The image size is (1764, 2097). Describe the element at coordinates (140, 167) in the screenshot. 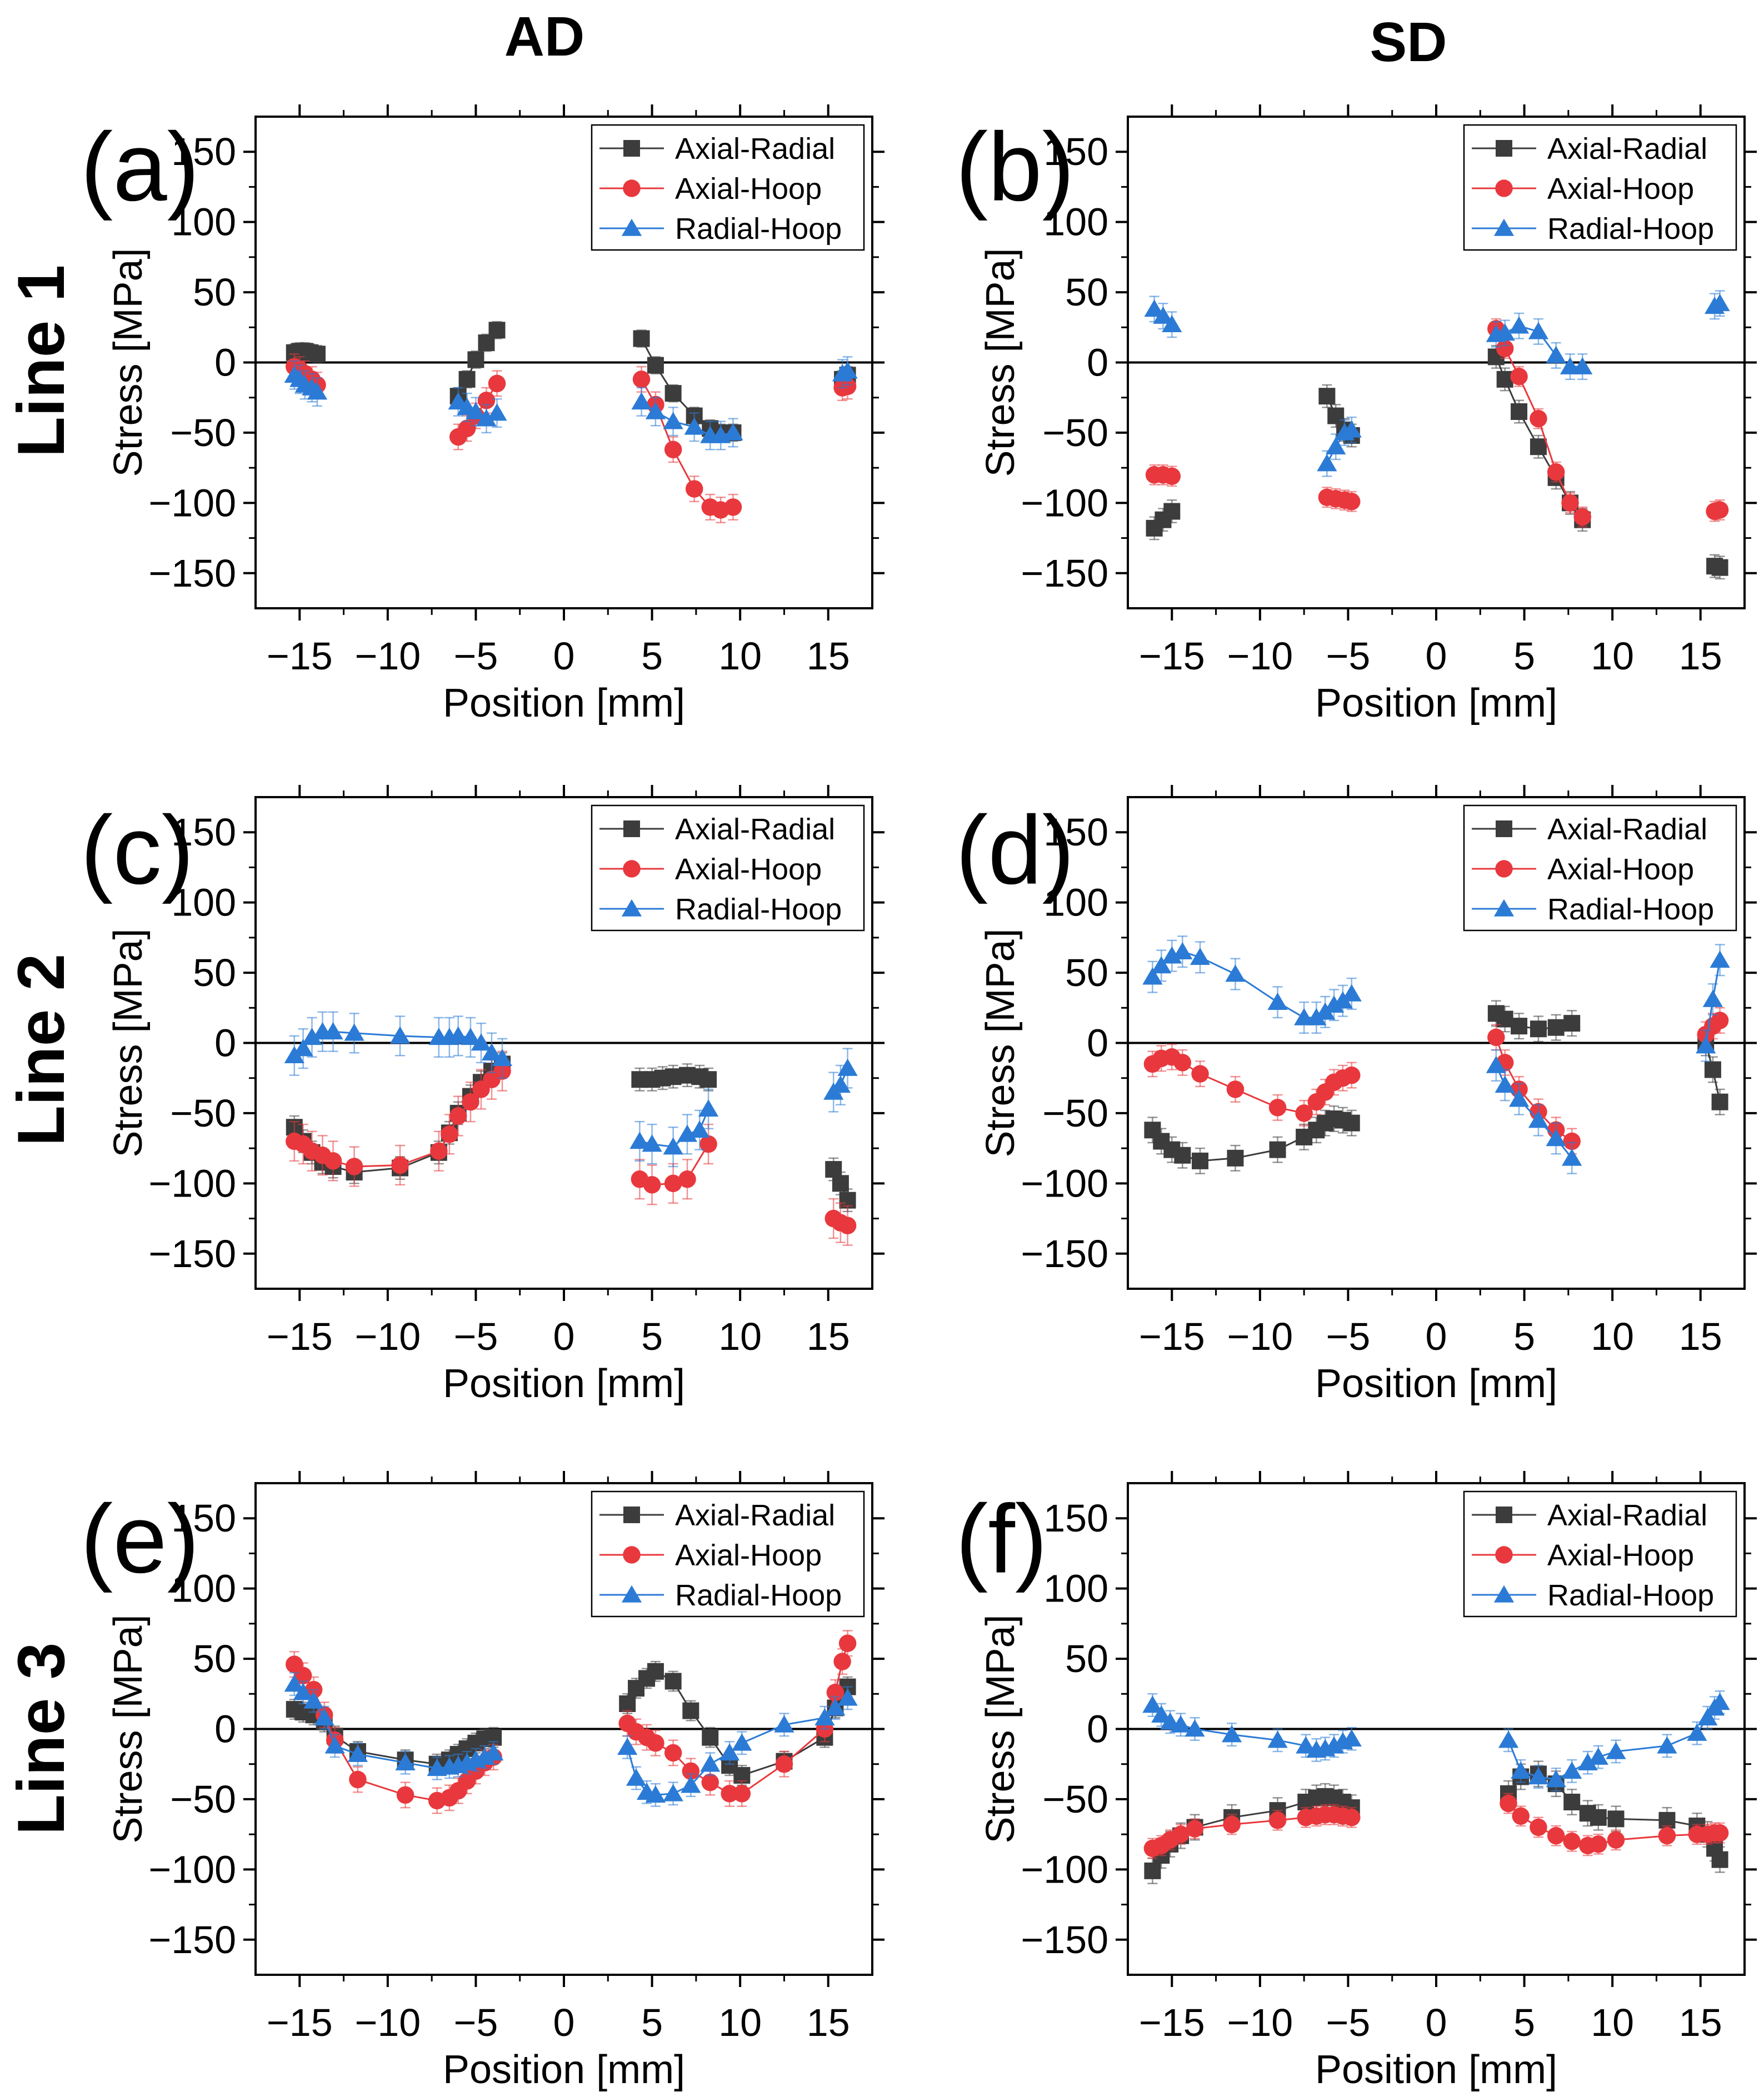

I see `panel-label: (a)` at that location.